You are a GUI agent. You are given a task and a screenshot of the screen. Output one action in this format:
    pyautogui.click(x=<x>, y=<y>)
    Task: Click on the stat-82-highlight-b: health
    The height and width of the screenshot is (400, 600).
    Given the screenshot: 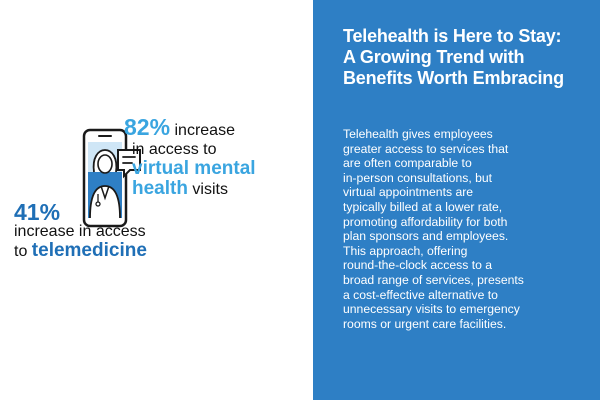 What is the action you would take?
    pyautogui.click(x=160, y=188)
    